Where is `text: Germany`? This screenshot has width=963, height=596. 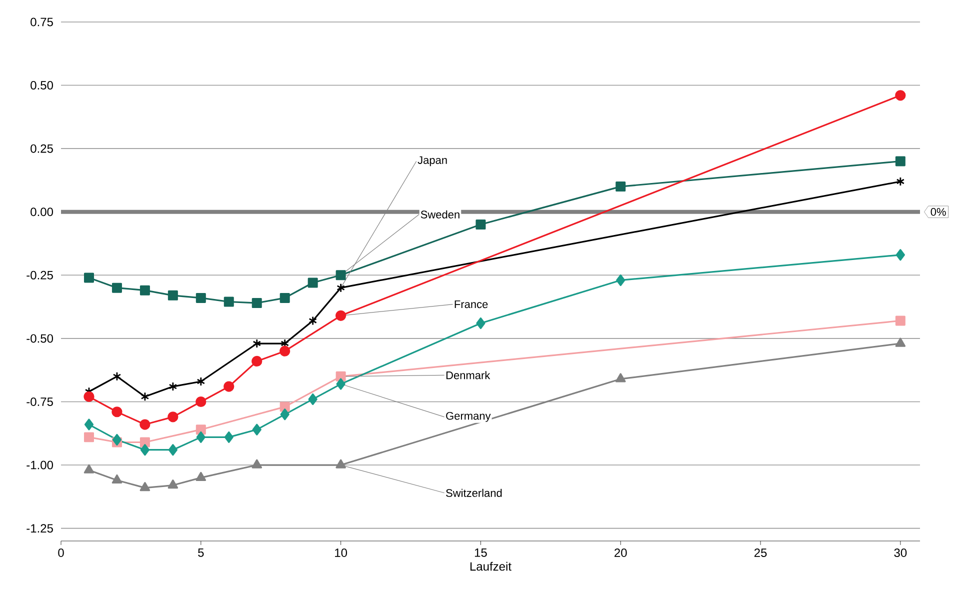
text: Germany is located at coordinates (468, 417).